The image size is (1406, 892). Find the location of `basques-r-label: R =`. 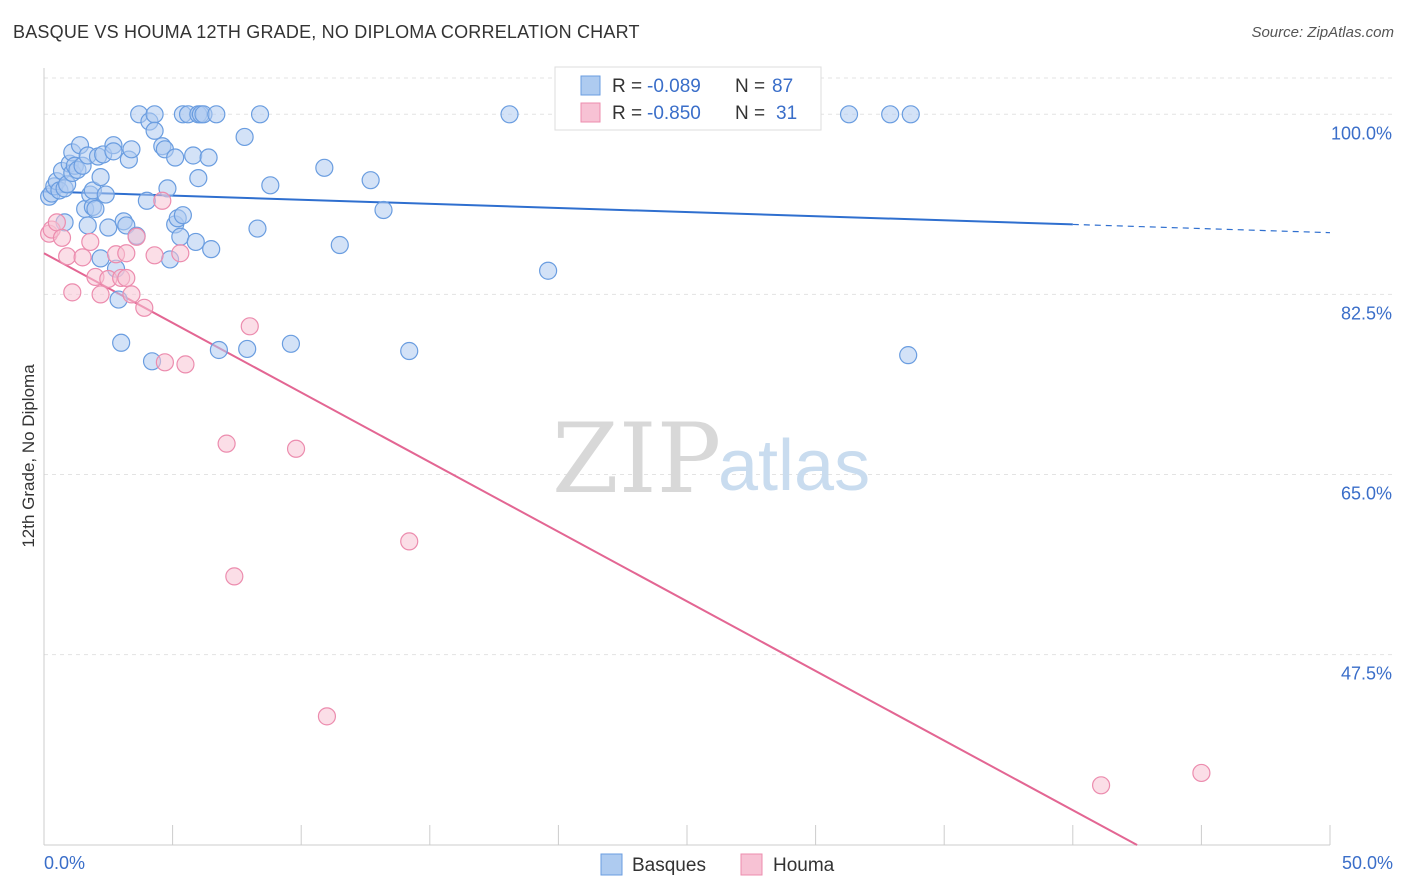

basques-r-label: R = is located at coordinates (627, 86).